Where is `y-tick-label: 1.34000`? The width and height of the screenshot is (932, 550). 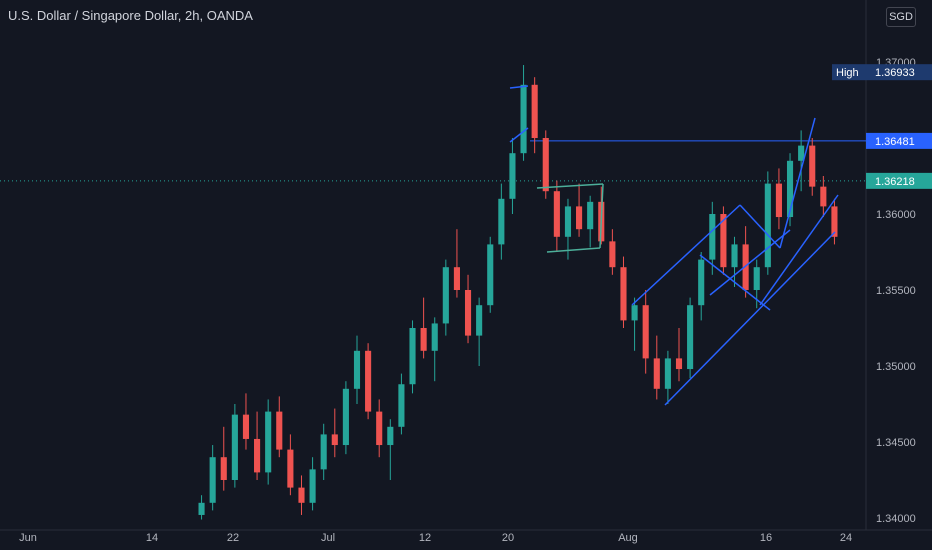
y-tick-label: 1.34000 is located at coordinates (896, 519).